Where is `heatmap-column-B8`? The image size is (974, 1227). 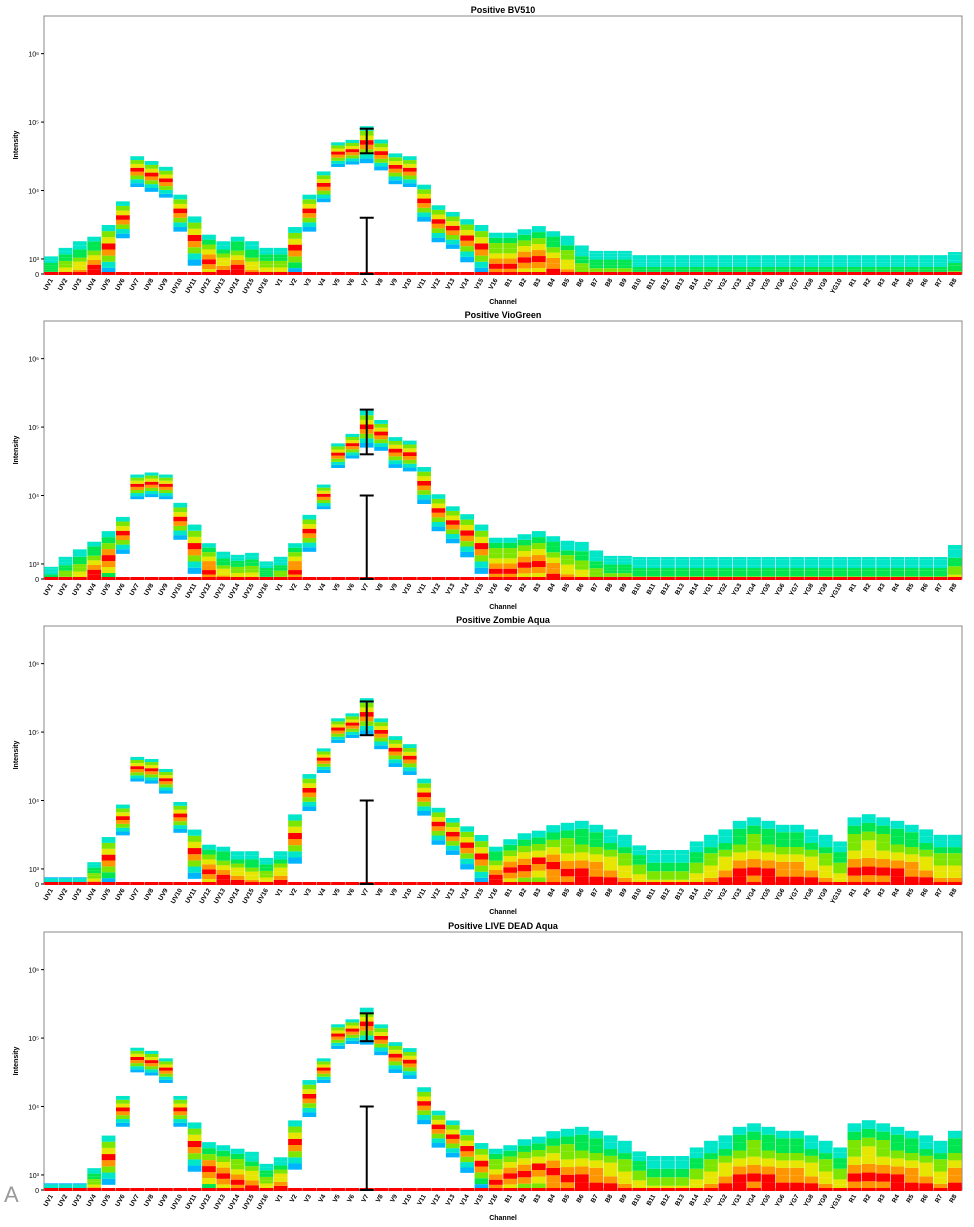 heatmap-column-B8 is located at coordinates (610, 262).